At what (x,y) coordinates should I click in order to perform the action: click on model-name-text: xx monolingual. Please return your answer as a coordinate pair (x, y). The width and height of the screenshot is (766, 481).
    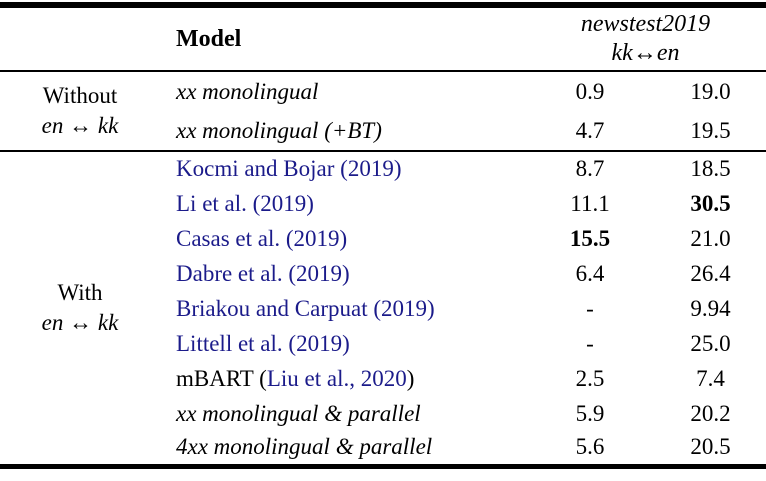
    Looking at the image, I should click on (247, 91).